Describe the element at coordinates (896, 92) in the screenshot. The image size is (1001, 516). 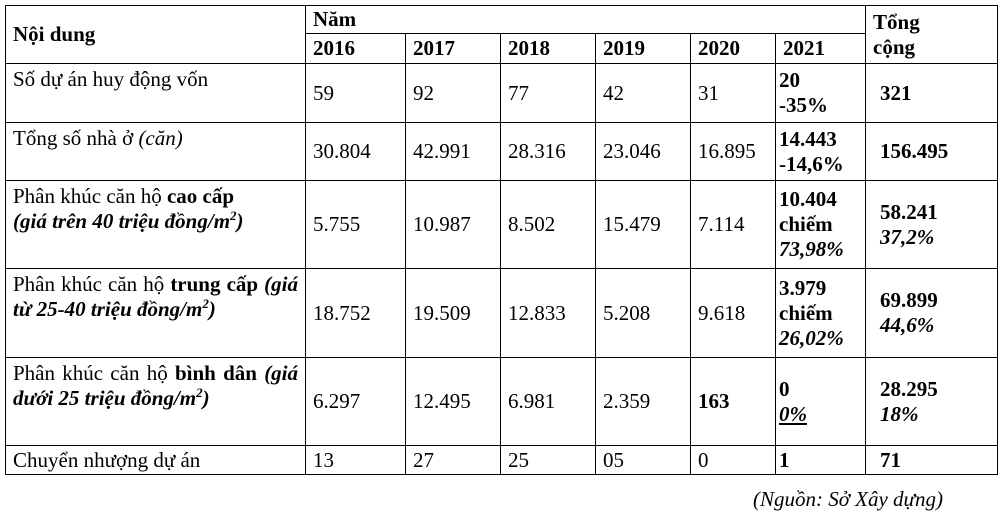
I see `cell-text: 321` at that location.